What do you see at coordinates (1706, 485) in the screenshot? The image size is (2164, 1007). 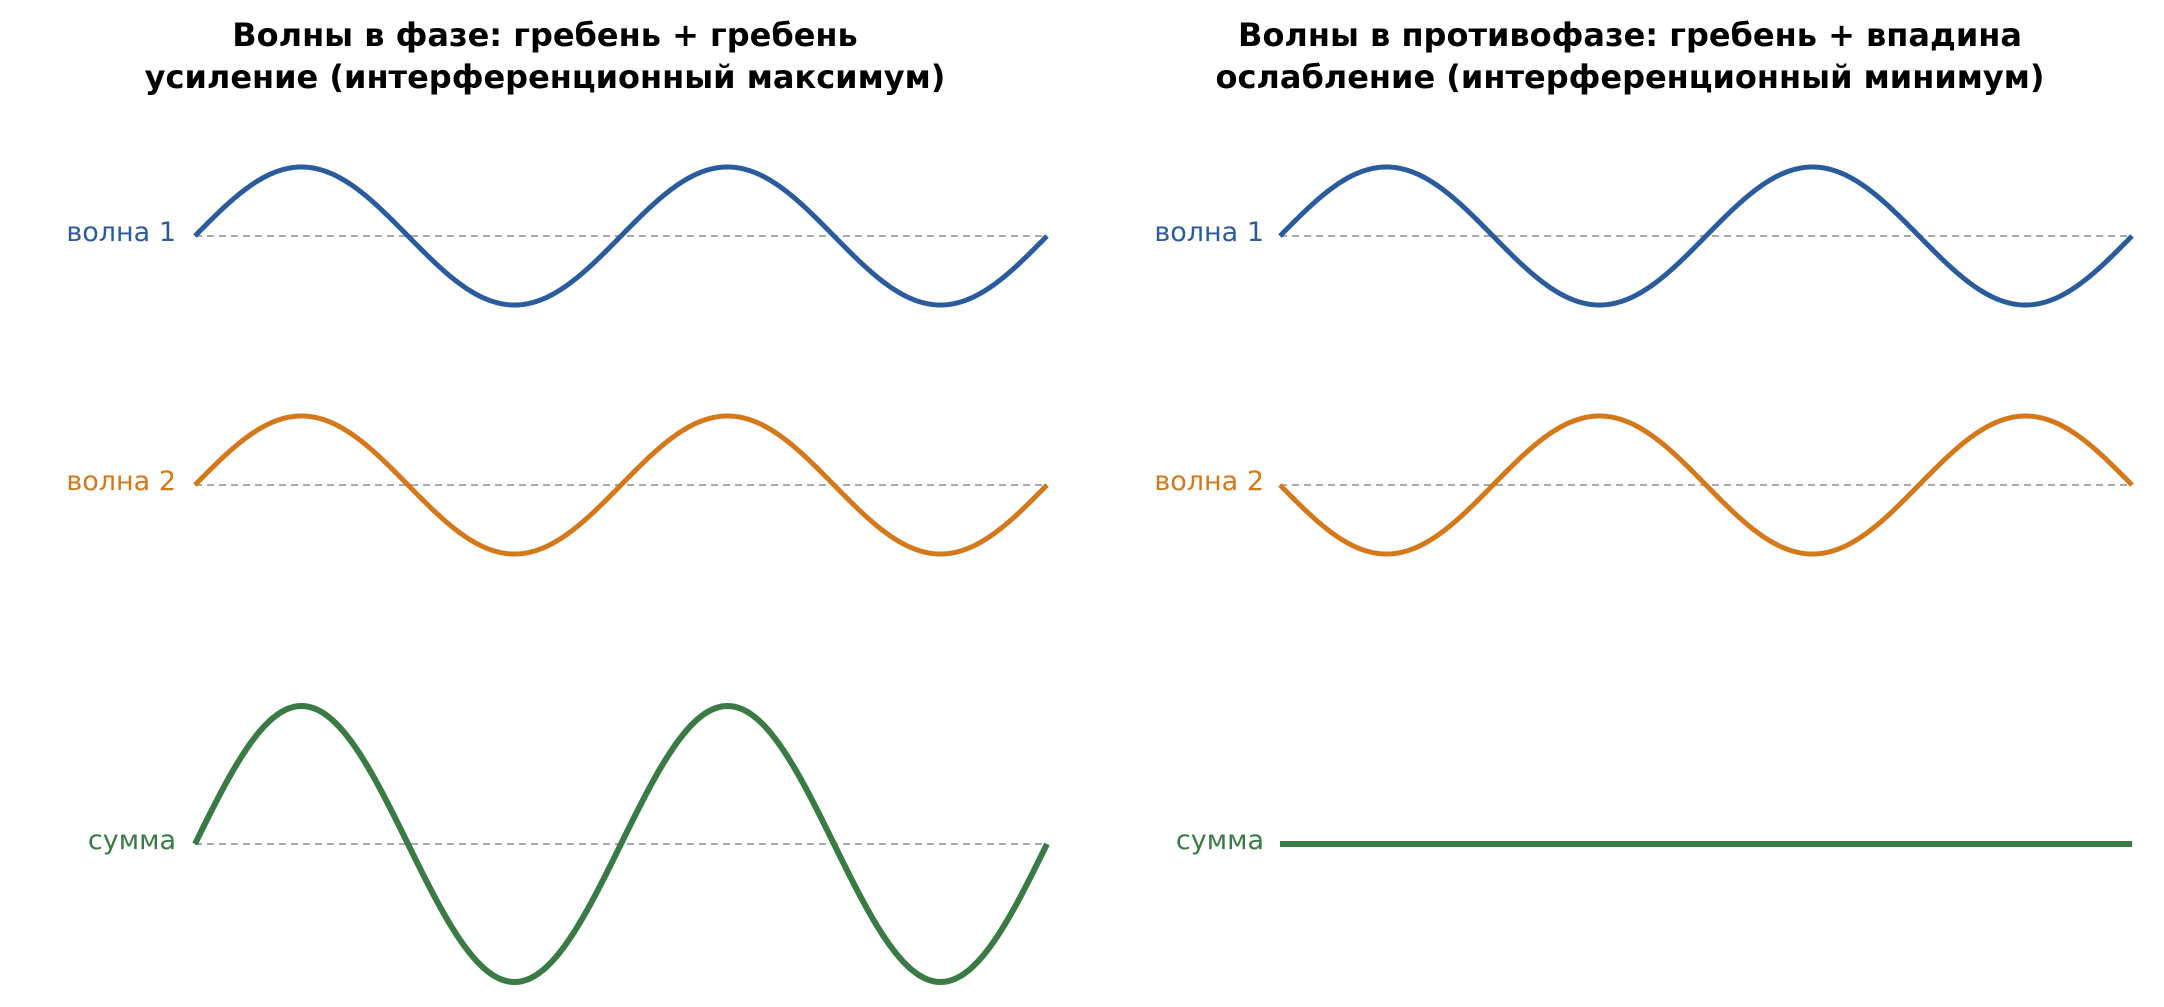 I see `wave-curve-anti-phase-wave2` at bounding box center [1706, 485].